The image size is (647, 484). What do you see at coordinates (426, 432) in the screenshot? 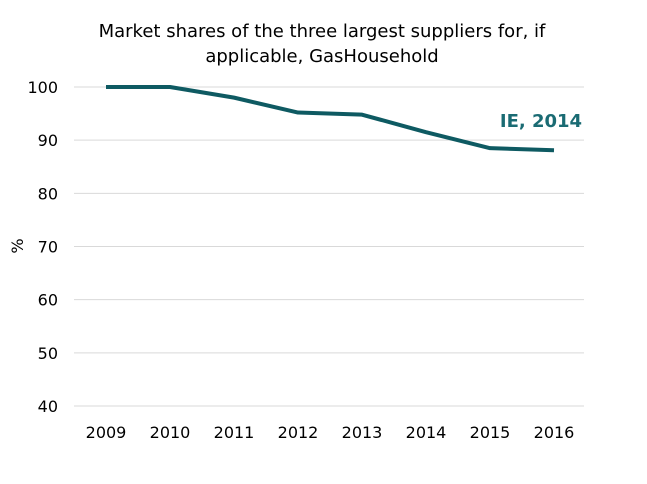
I see `x-tick-label: 2014` at bounding box center [426, 432].